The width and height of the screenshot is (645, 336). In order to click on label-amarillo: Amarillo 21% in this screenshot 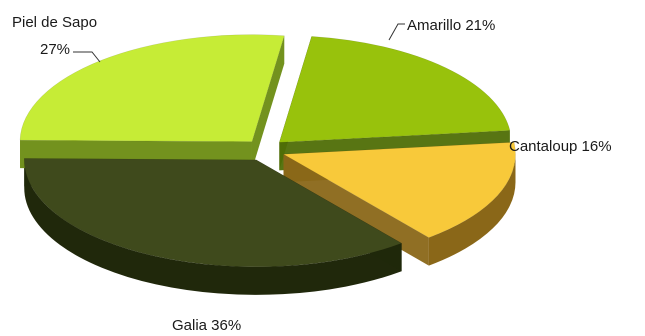, I will do `click(451, 25)`.